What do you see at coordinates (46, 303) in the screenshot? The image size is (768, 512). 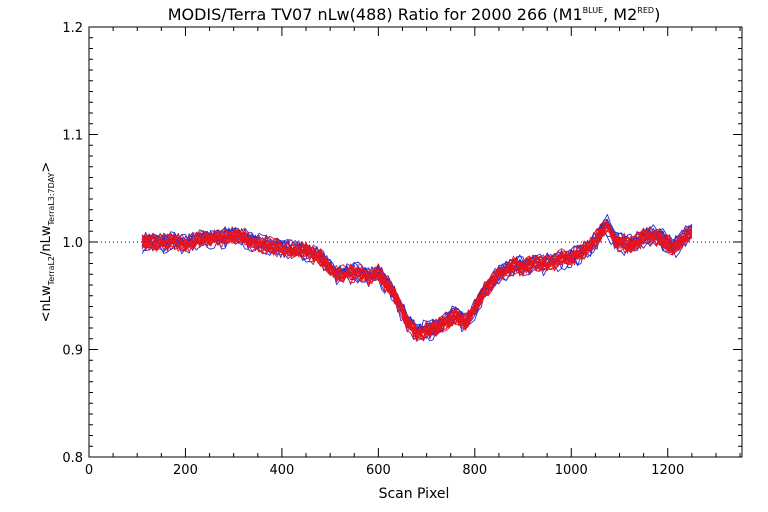 I see `ylabel-open: <nLw` at bounding box center [46, 303].